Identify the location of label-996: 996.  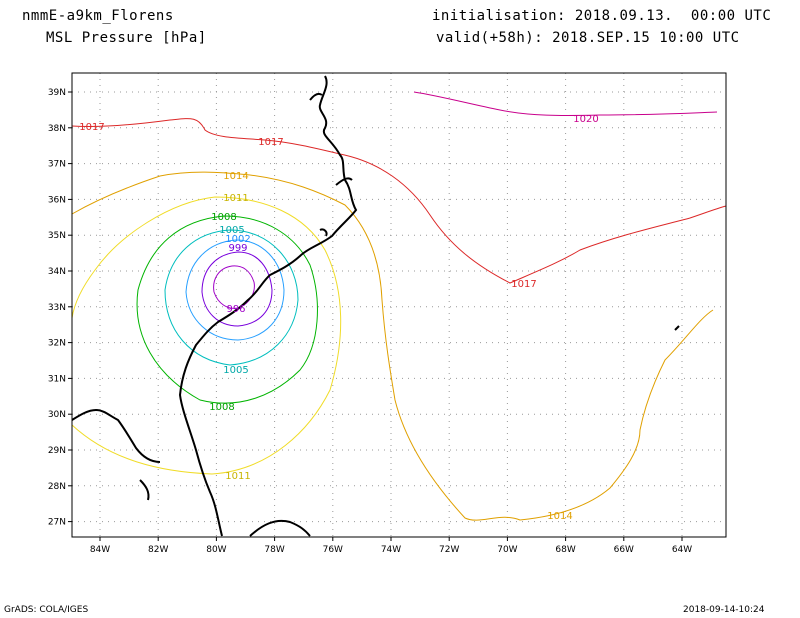
(235, 309).